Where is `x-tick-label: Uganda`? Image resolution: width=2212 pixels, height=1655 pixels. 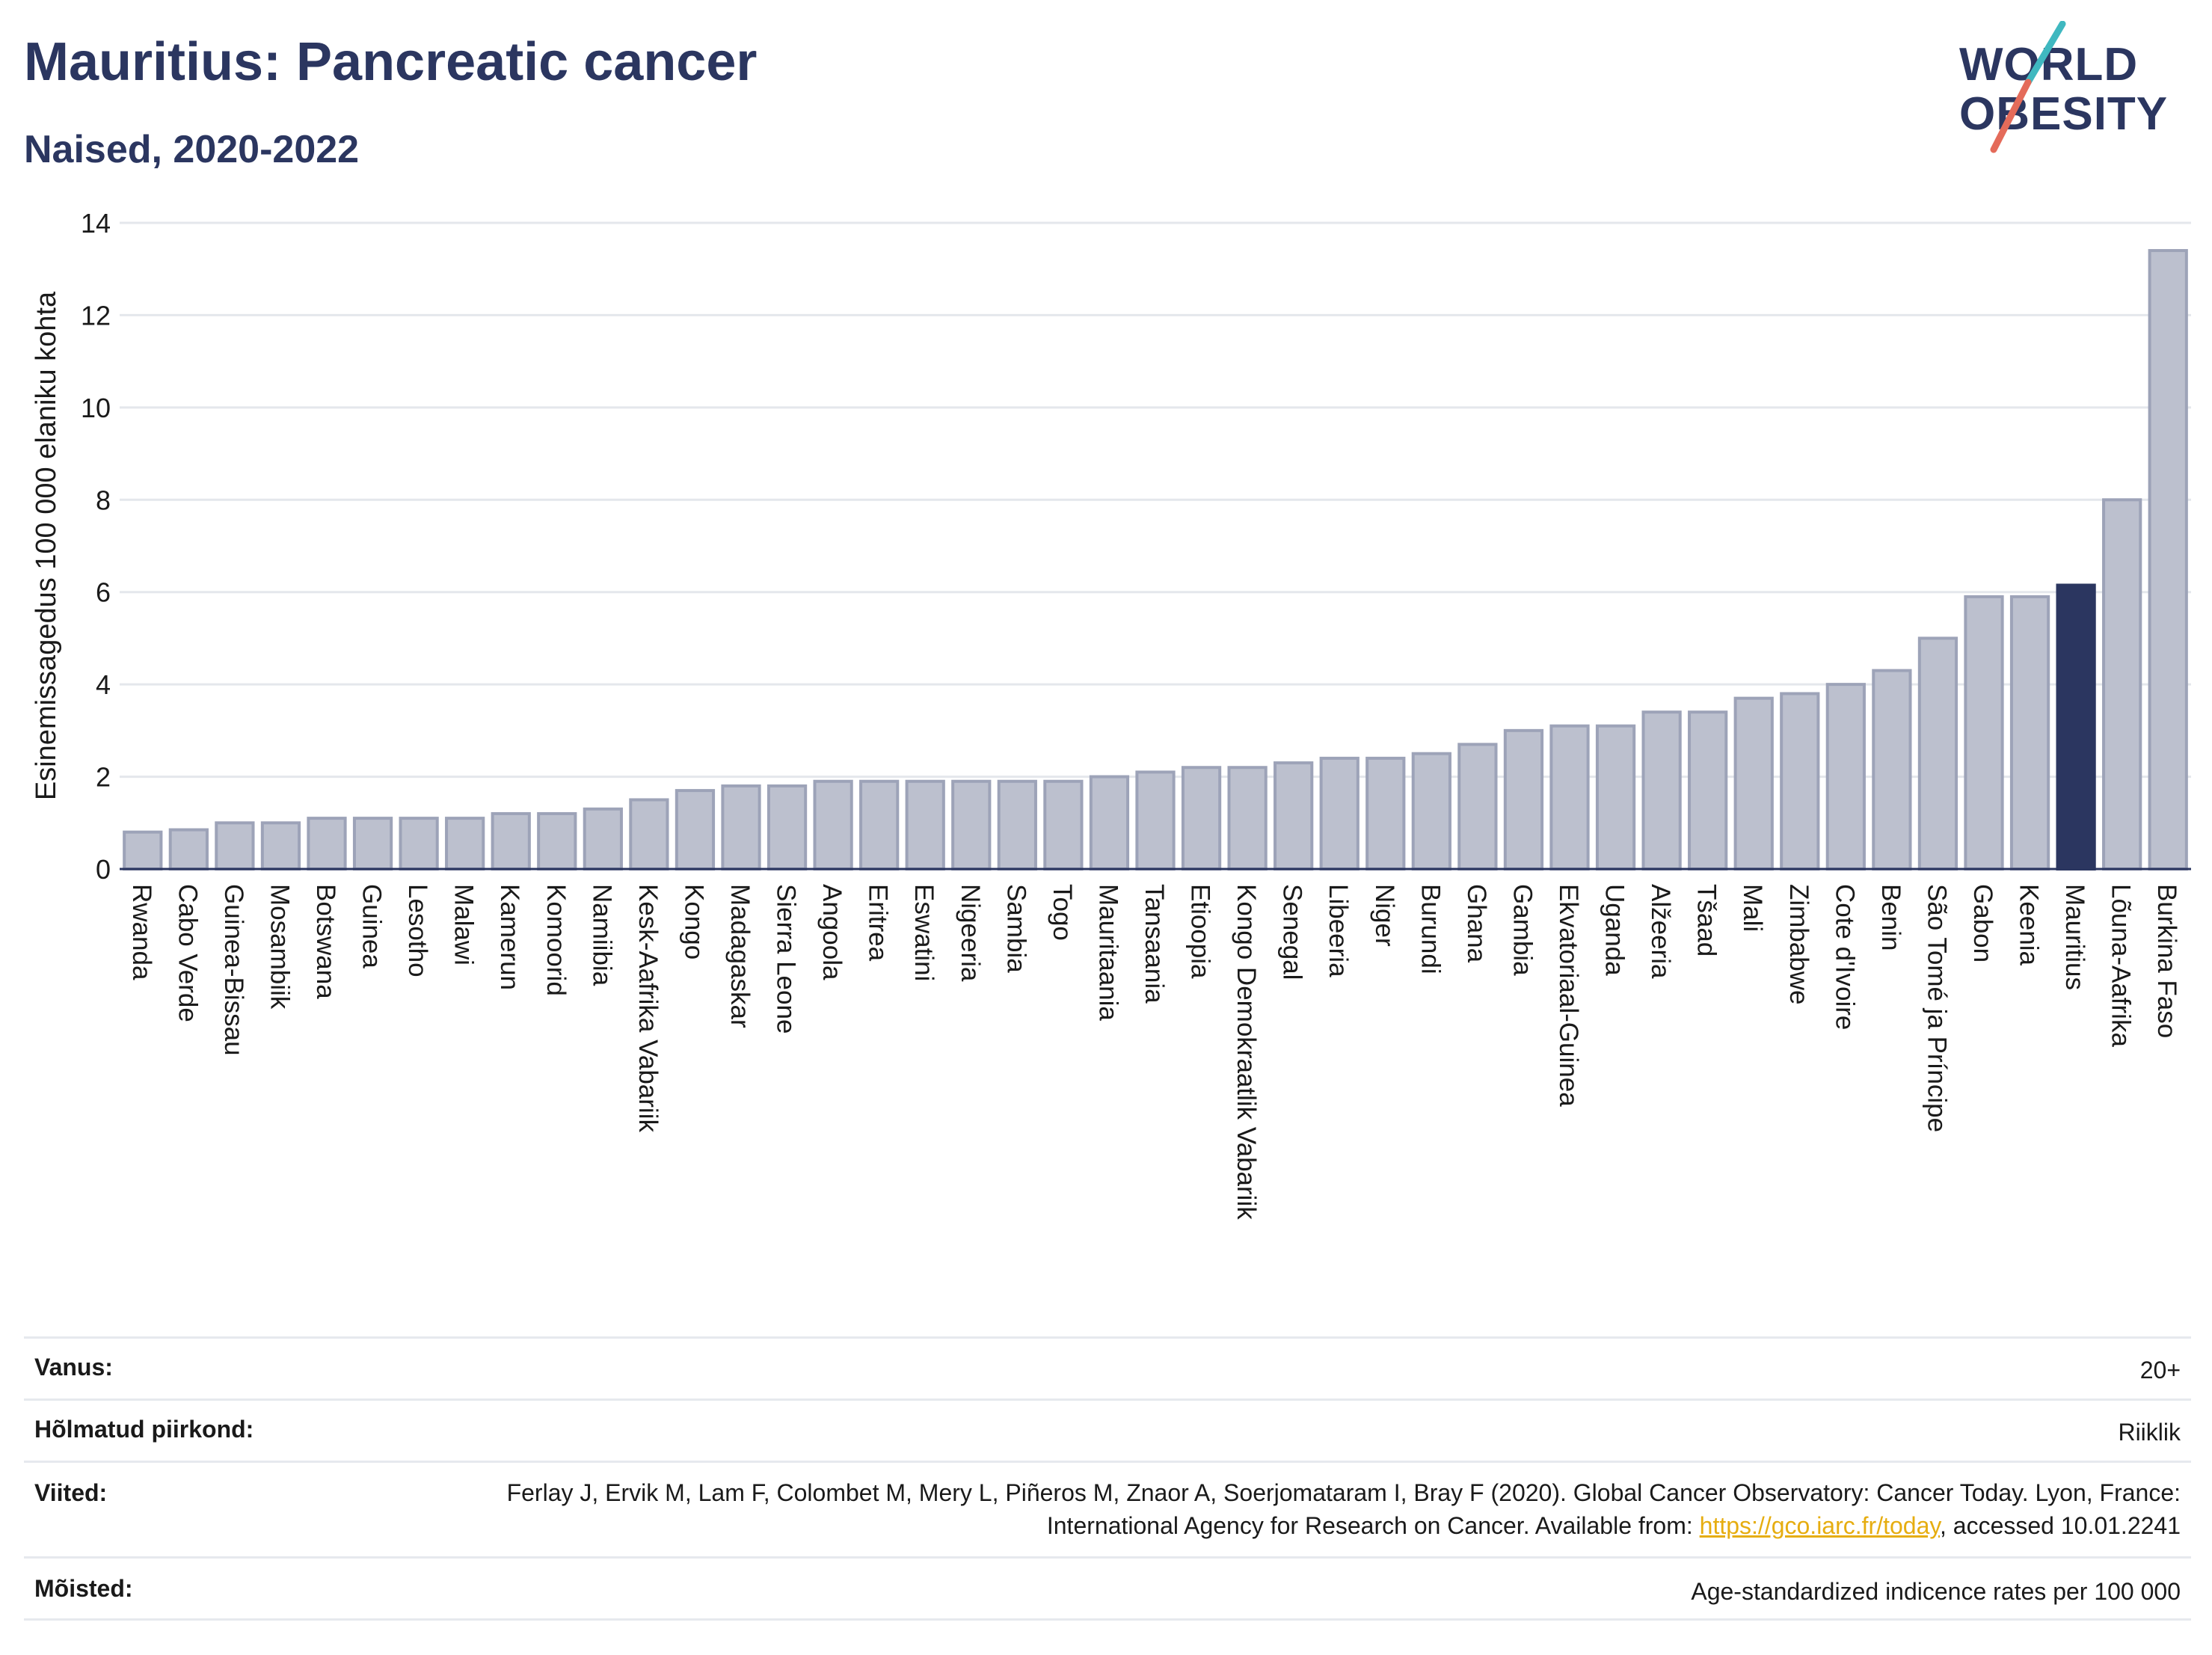
x-tick-label: Uganda is located at coordinates (1614, 930).